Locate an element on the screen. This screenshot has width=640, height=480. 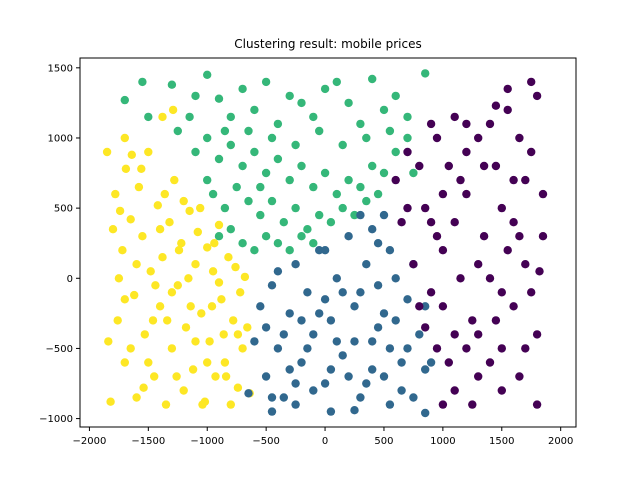
y-tick-label: 1000 is located at coordinates (60, 138).